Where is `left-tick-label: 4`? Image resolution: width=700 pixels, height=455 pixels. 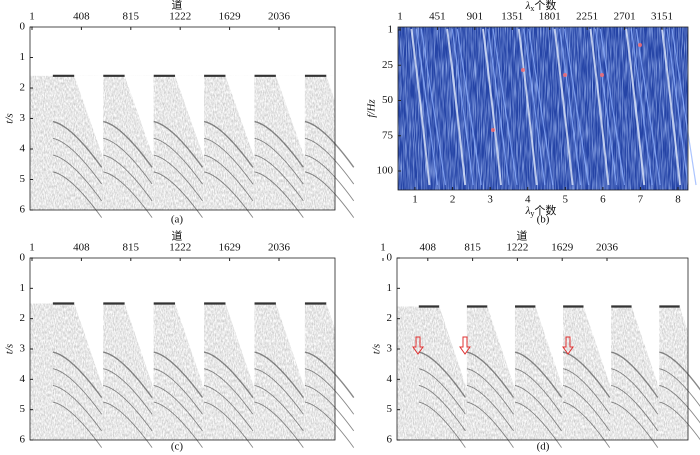
left-tick-label: 4 is located at coordinates (390, 379).